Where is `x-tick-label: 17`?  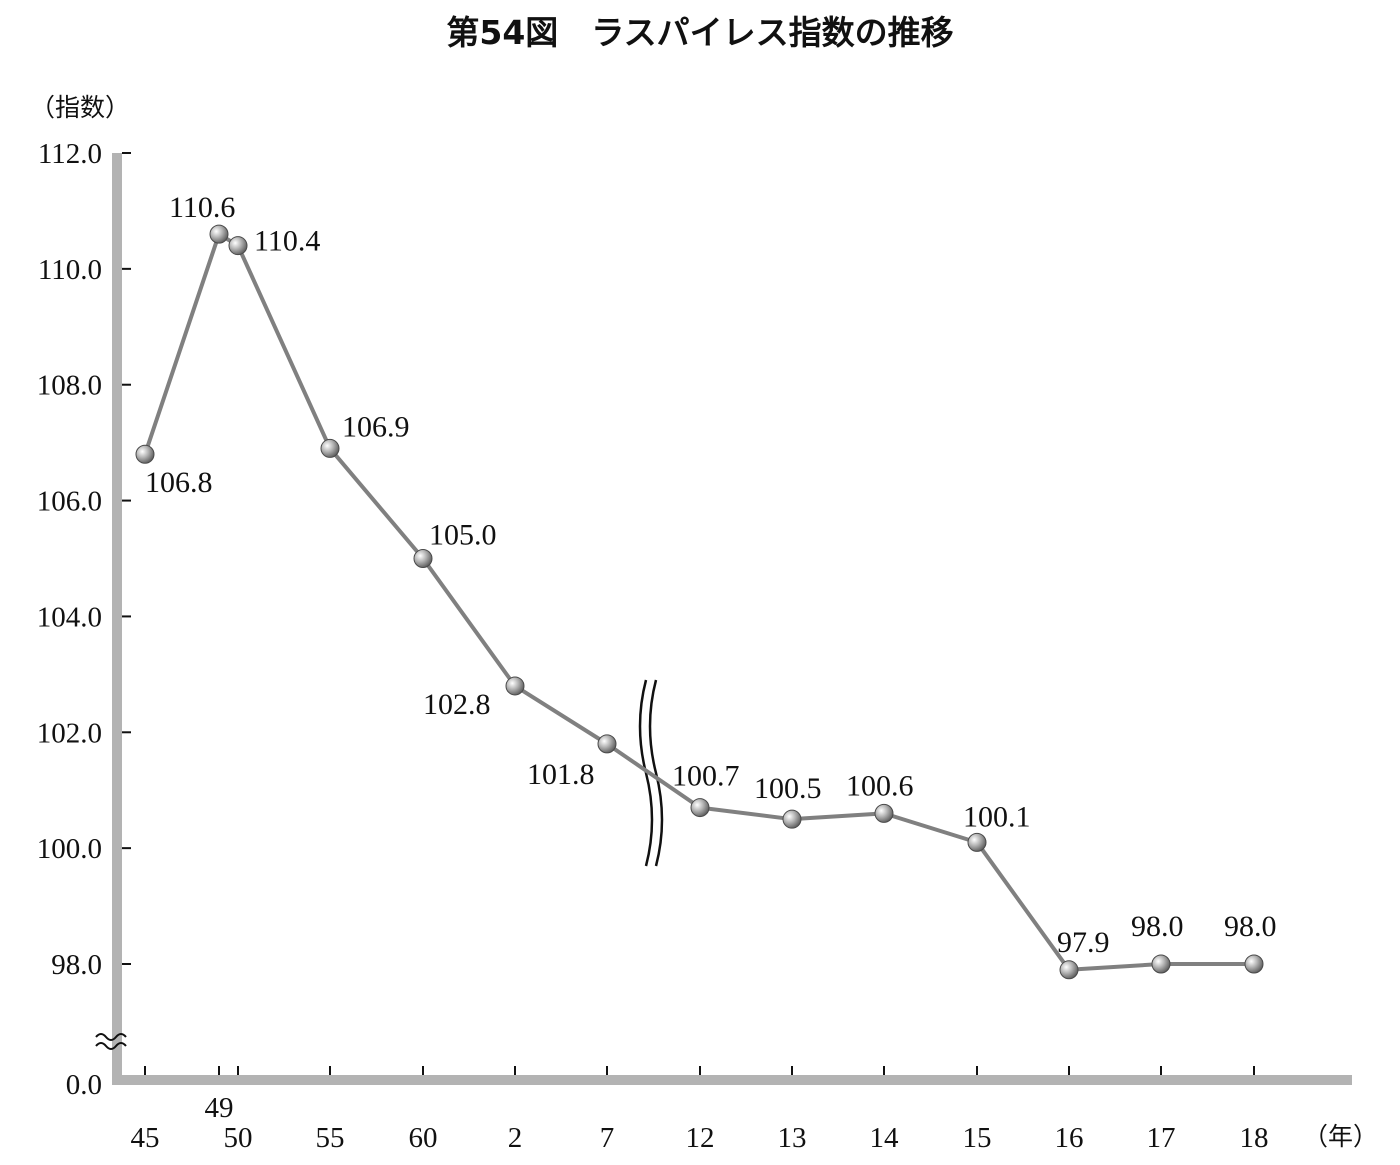
x-tick-label: 17 is located at coordinates (1161, 1138).